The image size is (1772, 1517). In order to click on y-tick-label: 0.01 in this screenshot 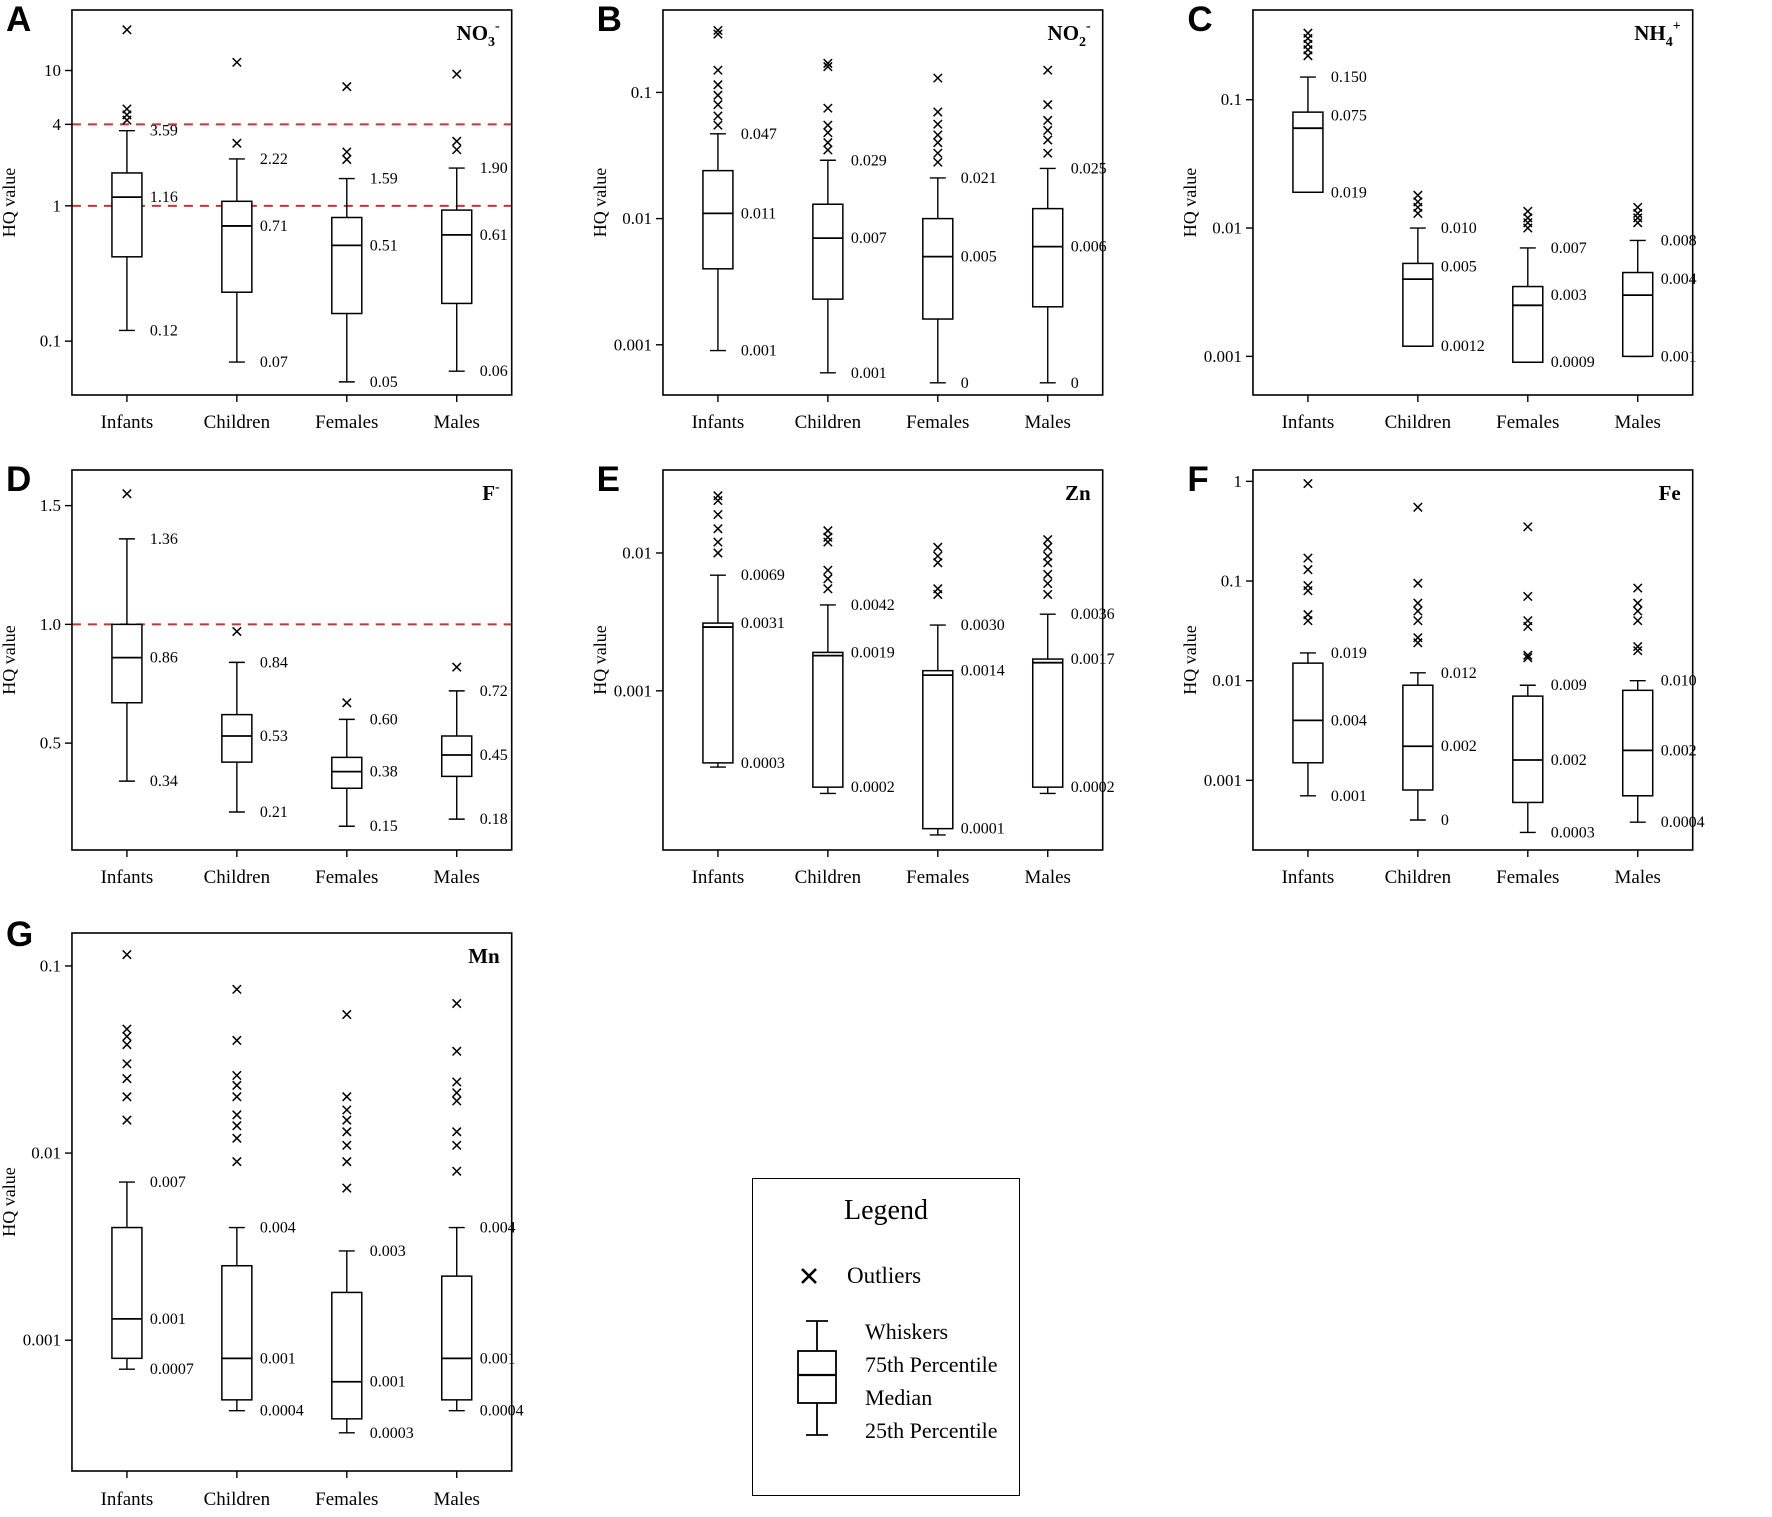, I will do `click(1228, 680)`.